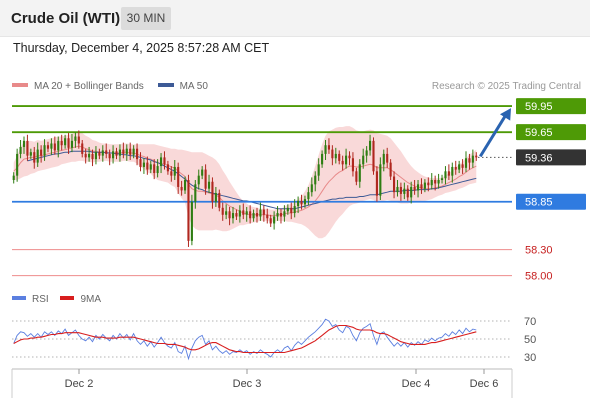 This screenshot has width=590, height=400. What do you see at coordinates (245, 339) in the screenshot?
I see `rsi-ma-line` at bounding box center [245, 339].